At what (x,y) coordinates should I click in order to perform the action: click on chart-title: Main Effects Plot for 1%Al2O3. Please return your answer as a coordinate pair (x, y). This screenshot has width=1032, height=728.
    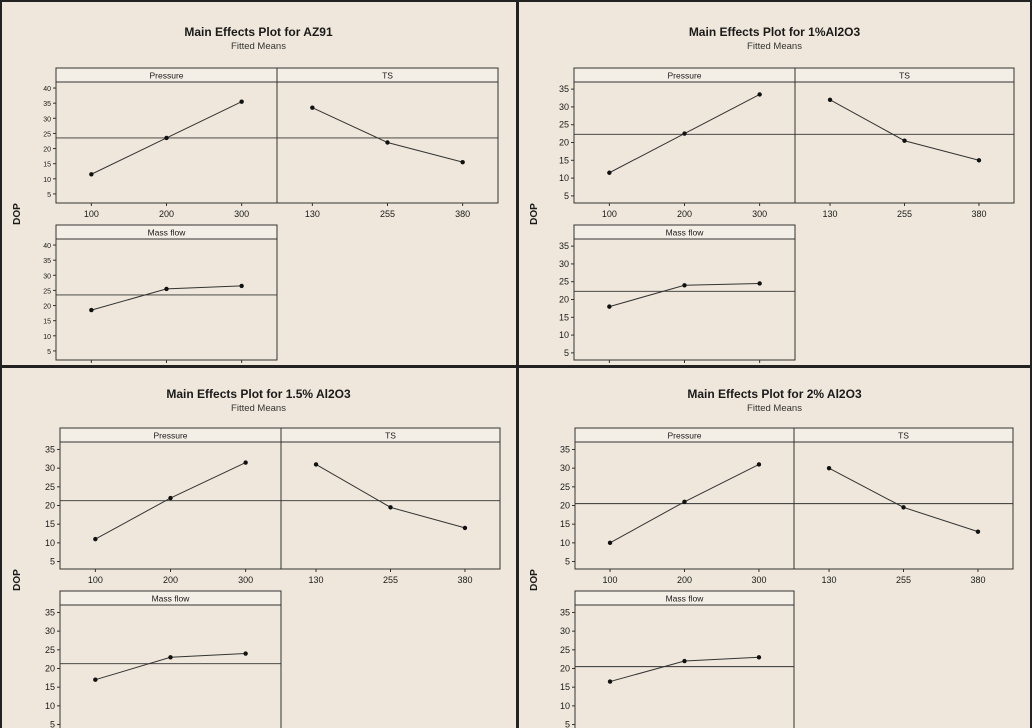
    Looking at the image, I should click on (774, 32).